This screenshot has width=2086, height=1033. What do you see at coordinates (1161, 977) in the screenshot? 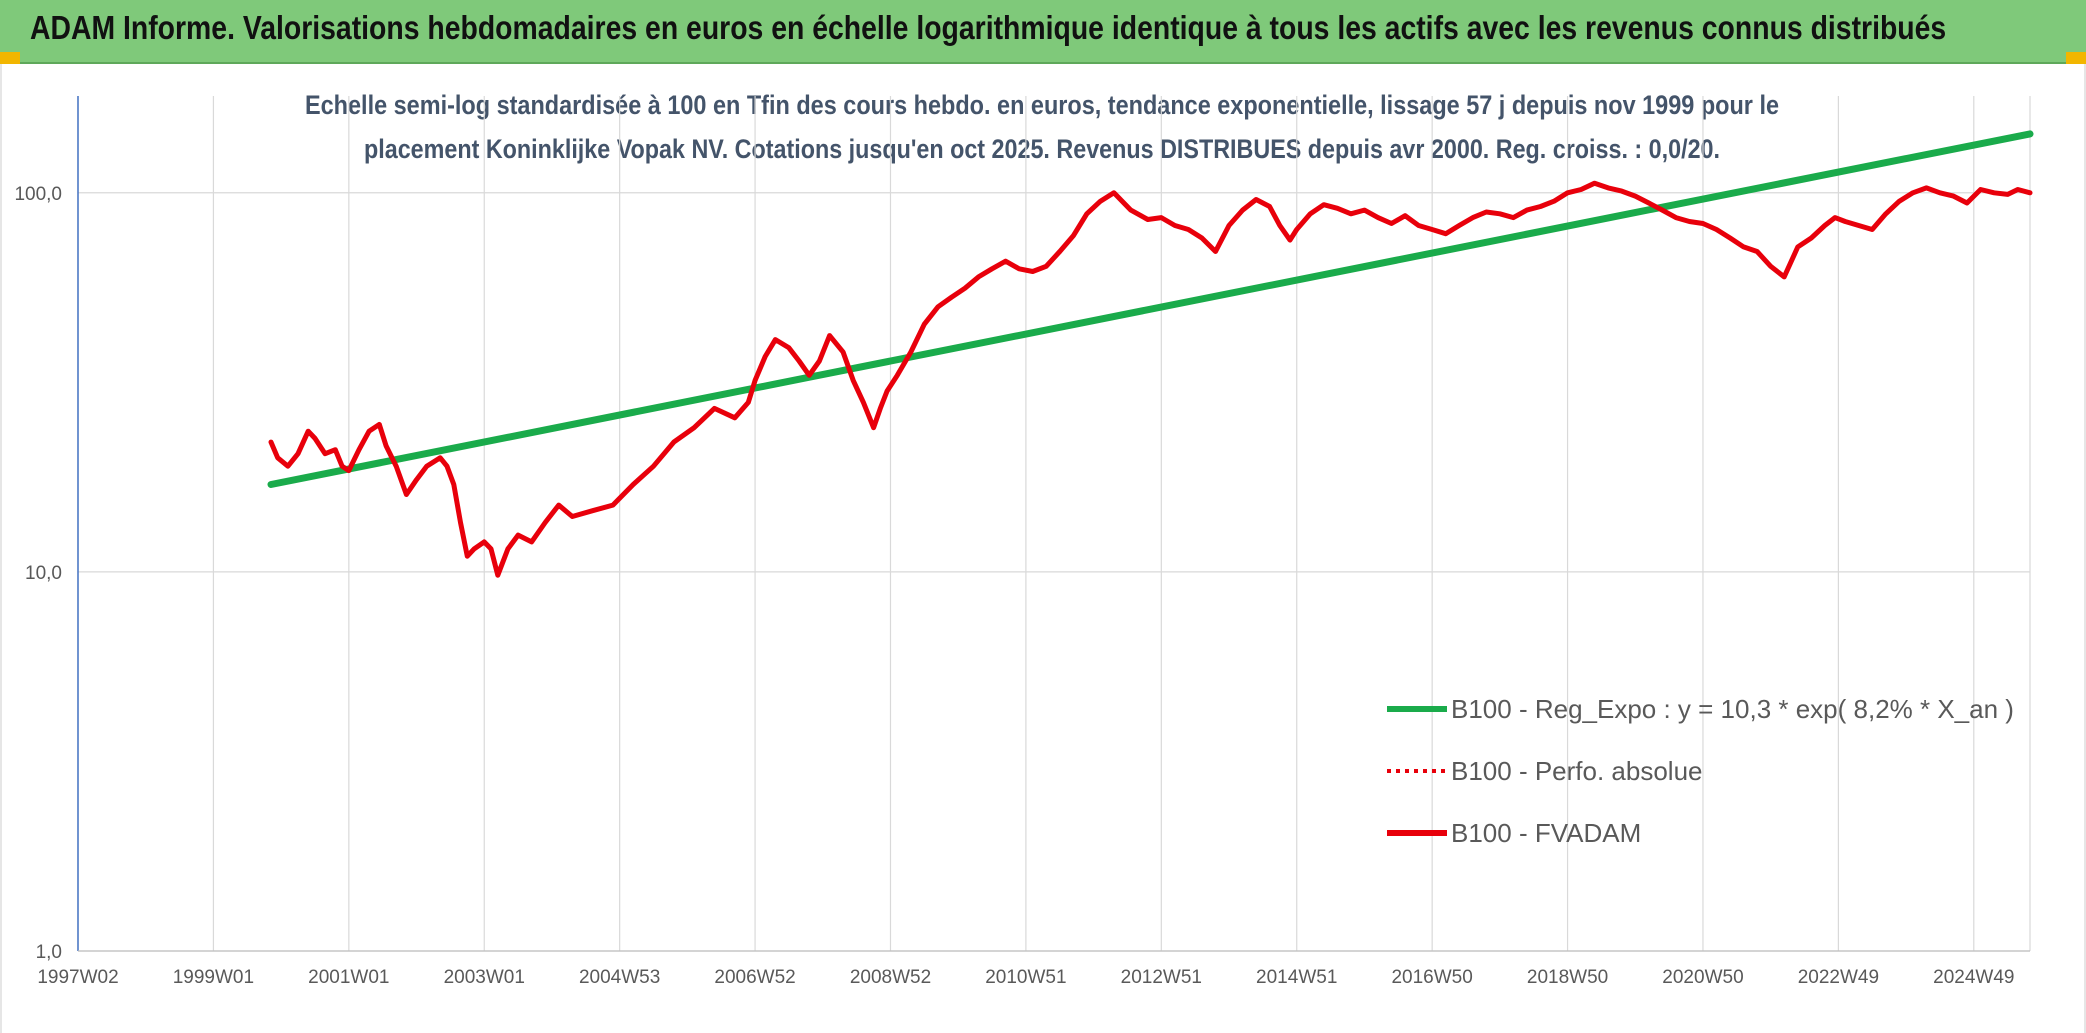
I see `x-tick-label: 2012W51` at bounding box center [1161, 977].